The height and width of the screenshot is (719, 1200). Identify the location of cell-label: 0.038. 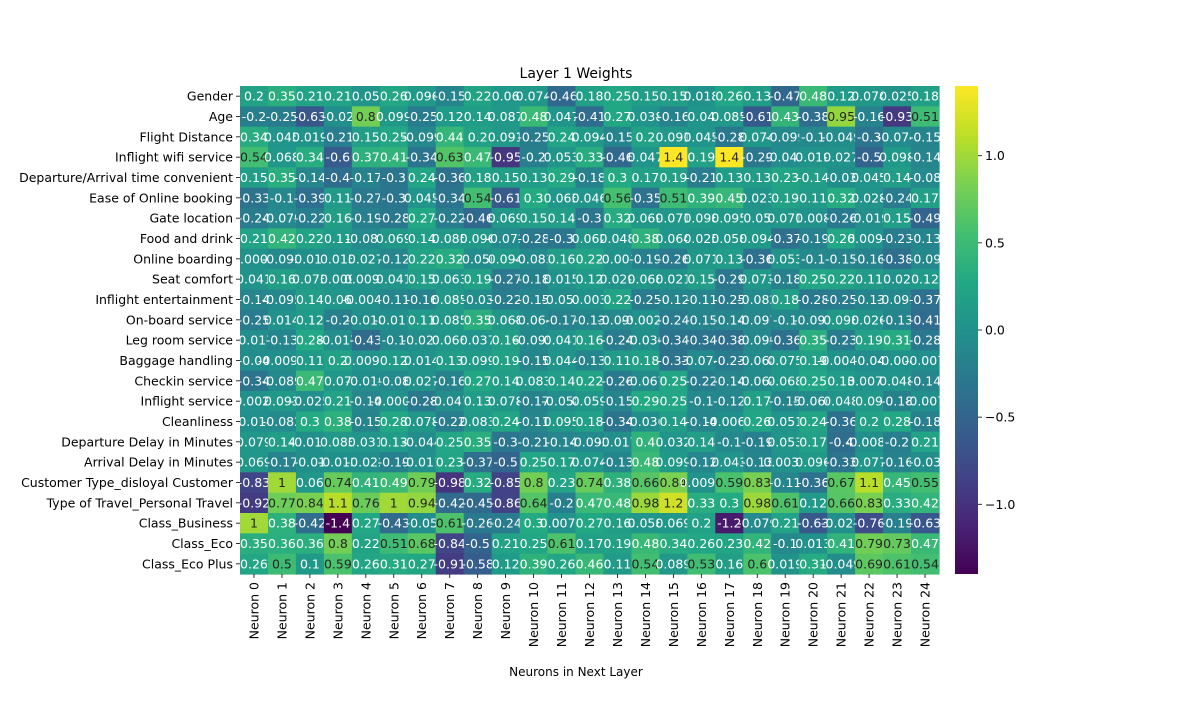
(646, 116).